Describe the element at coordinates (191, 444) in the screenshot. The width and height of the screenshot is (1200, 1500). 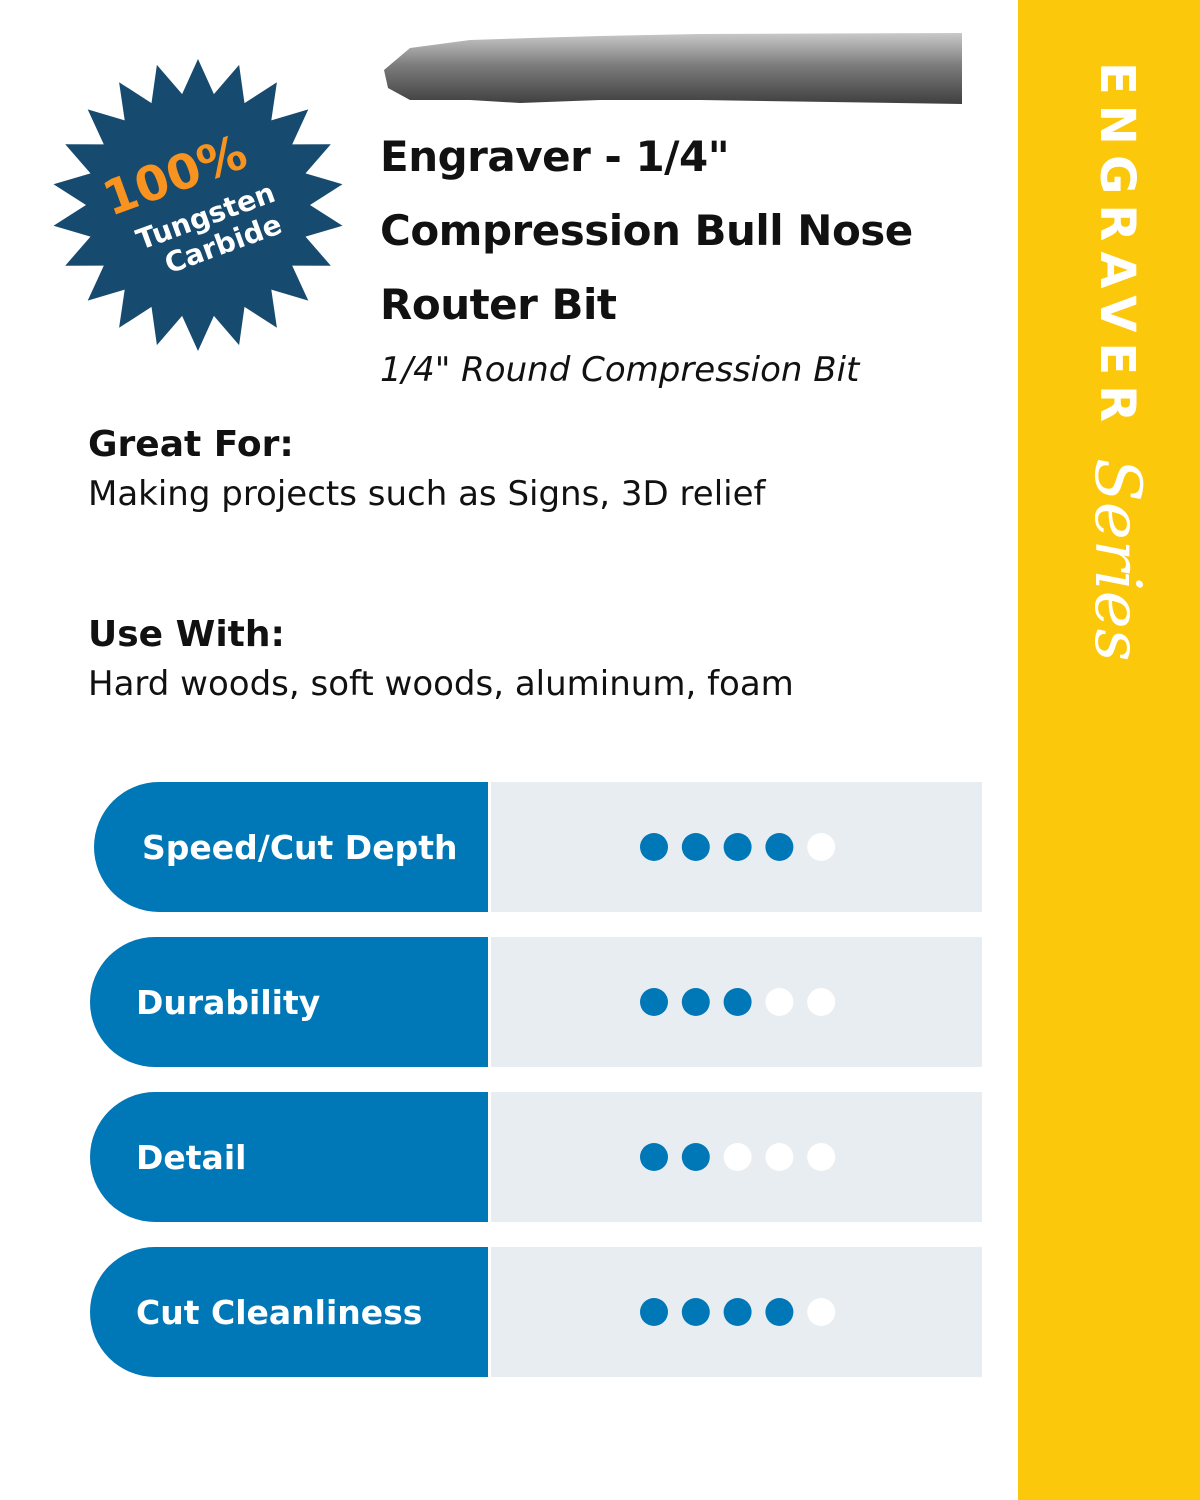
I see `section-heading: Great For:` at that location.